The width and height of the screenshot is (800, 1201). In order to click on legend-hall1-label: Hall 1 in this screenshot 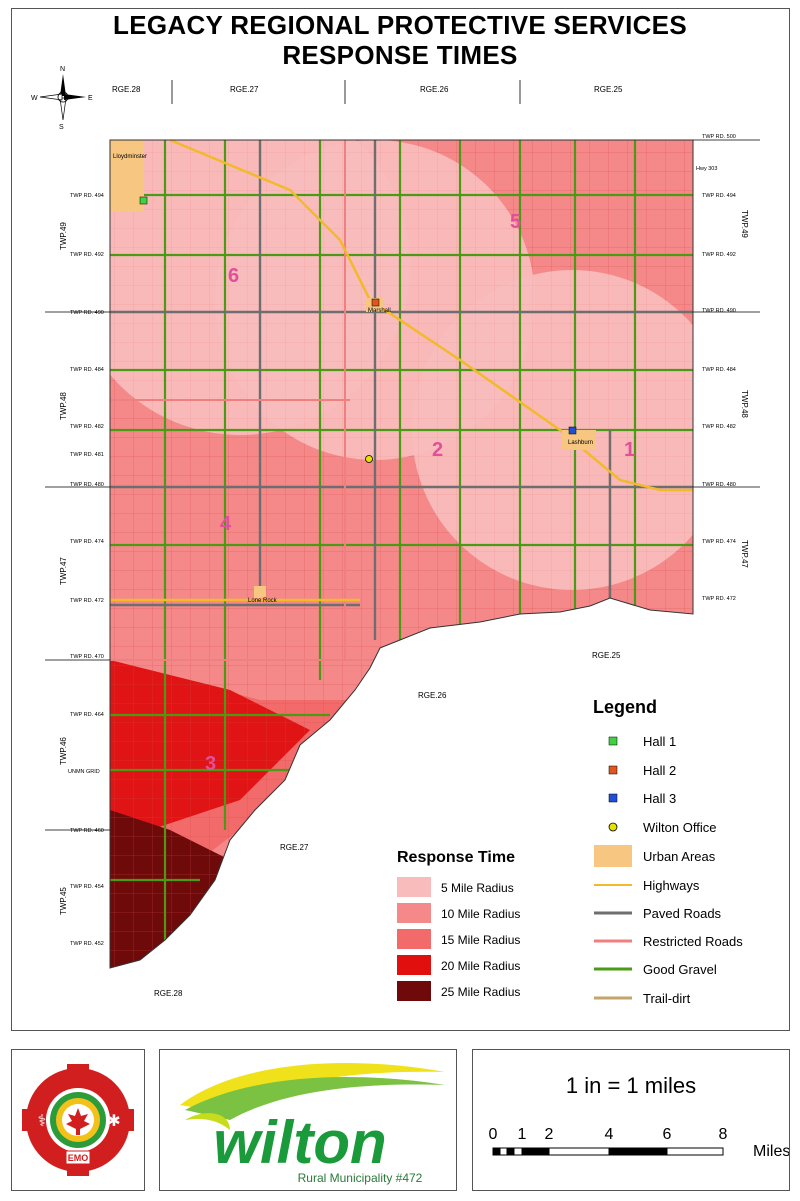, I will do `click(659, 741)`.